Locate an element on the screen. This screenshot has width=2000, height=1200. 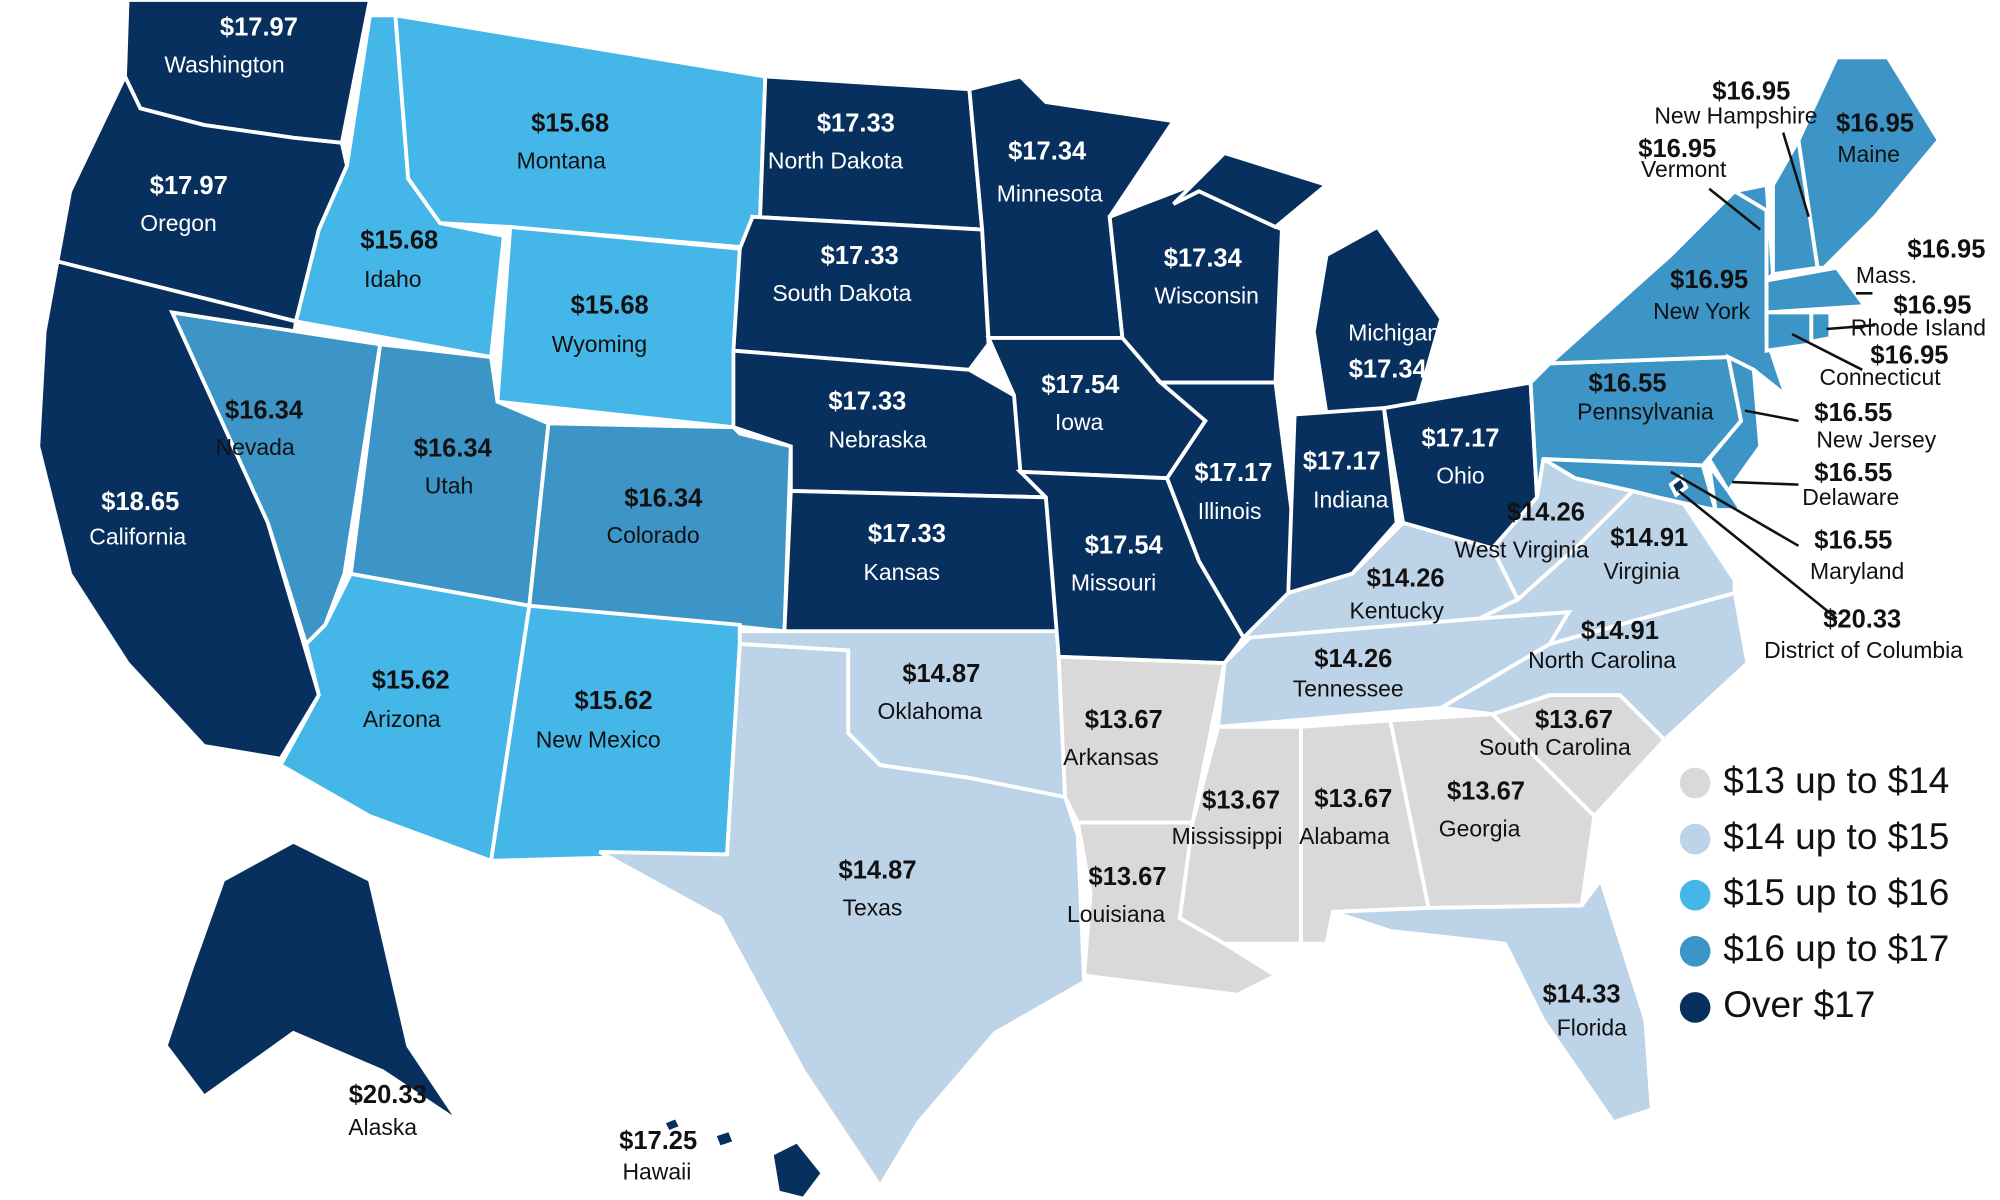
state-name: New Hampshire is located at coordinates (1735, 116).